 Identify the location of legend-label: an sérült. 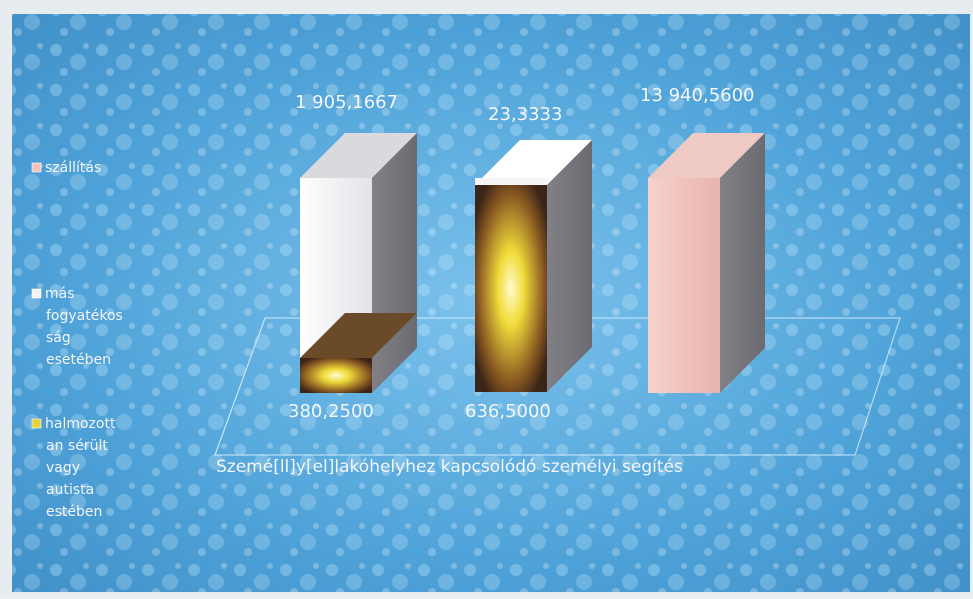
(77, 446).